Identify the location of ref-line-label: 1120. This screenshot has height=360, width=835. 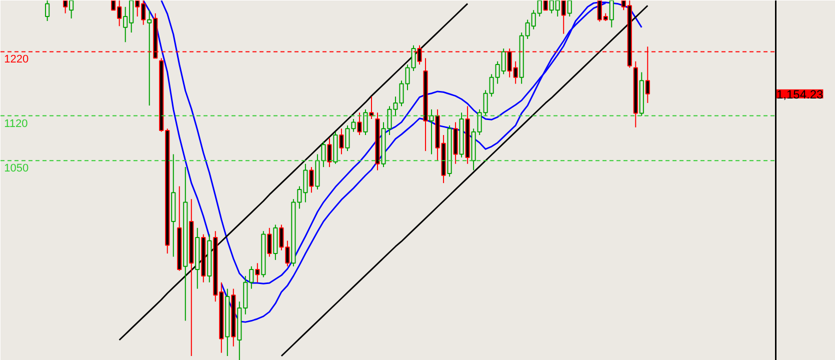
(16, 124).